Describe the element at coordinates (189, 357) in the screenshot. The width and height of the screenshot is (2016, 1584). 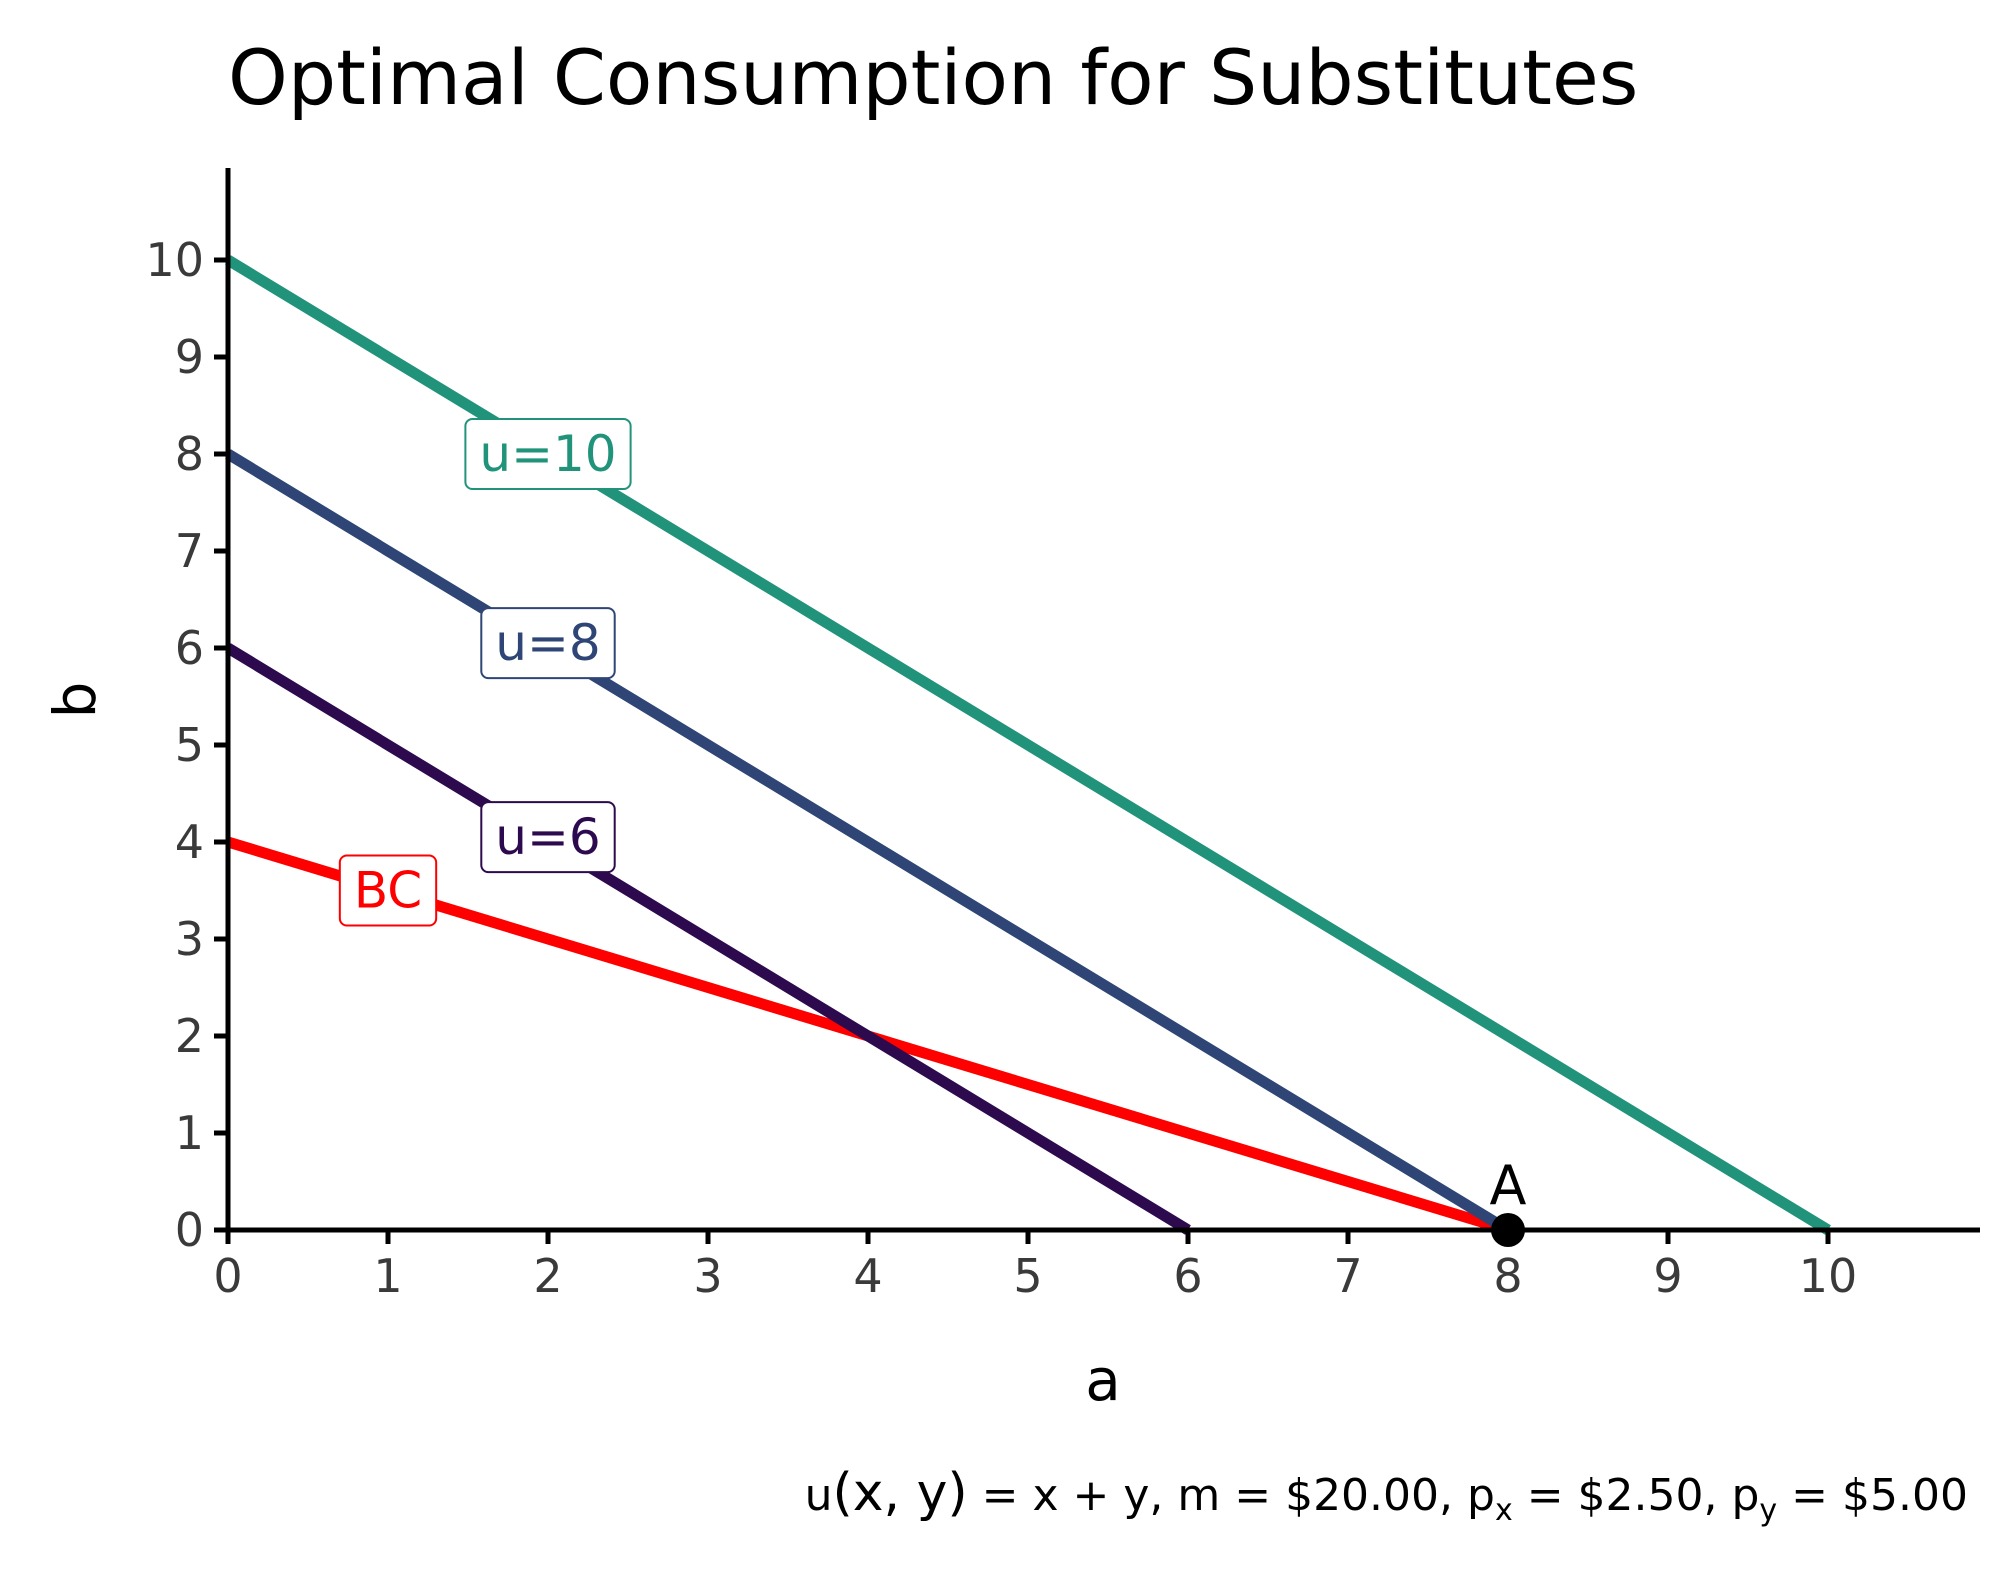
I see `y-tick-label-9: 9` at that location.